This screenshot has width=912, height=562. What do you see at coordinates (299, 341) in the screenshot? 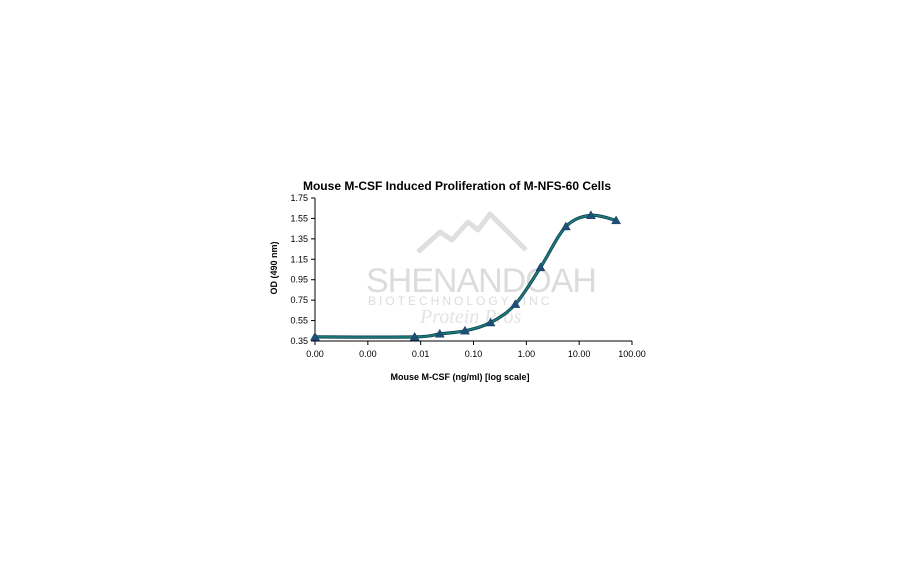
I see `y-tick-label: 0.35` at bounding box center [299, 341].